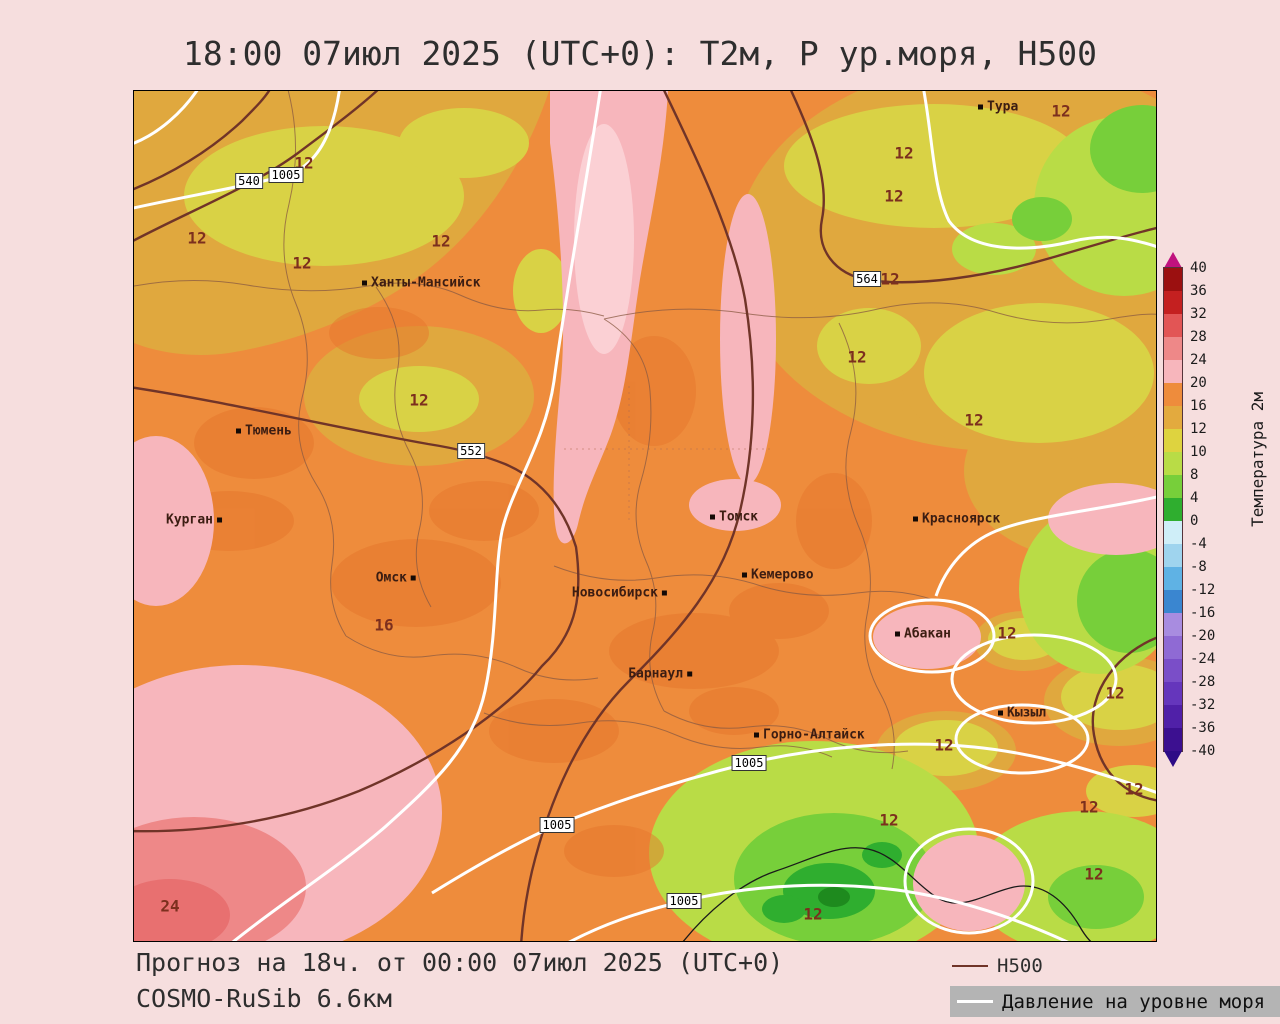 The height and width of the screenshot is (1024, 1280). I want to click on city: Красноярск, so click(956, 519).